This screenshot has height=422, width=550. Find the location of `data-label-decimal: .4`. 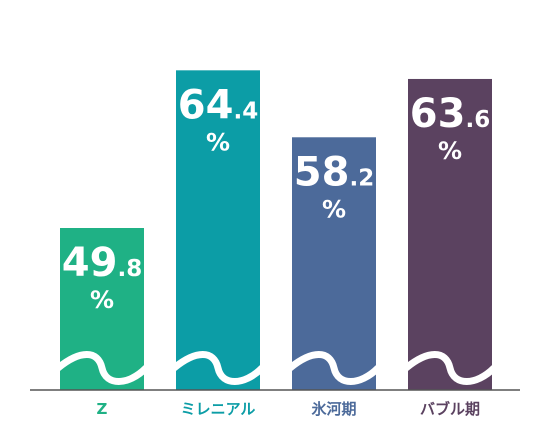

data-label-decimal: .4 is located at coordinates (245, 111).